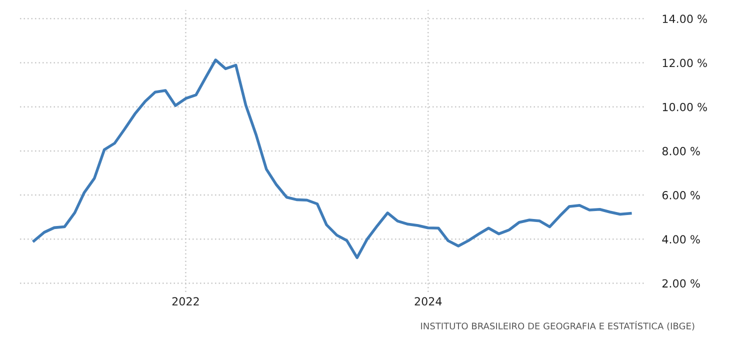 This screenshot has width=730, height=340. What do you see at coordinates (684, 19) in the screenshot?
I see `y-tick-label: 14.00 %` at bounding box center [684, 19].